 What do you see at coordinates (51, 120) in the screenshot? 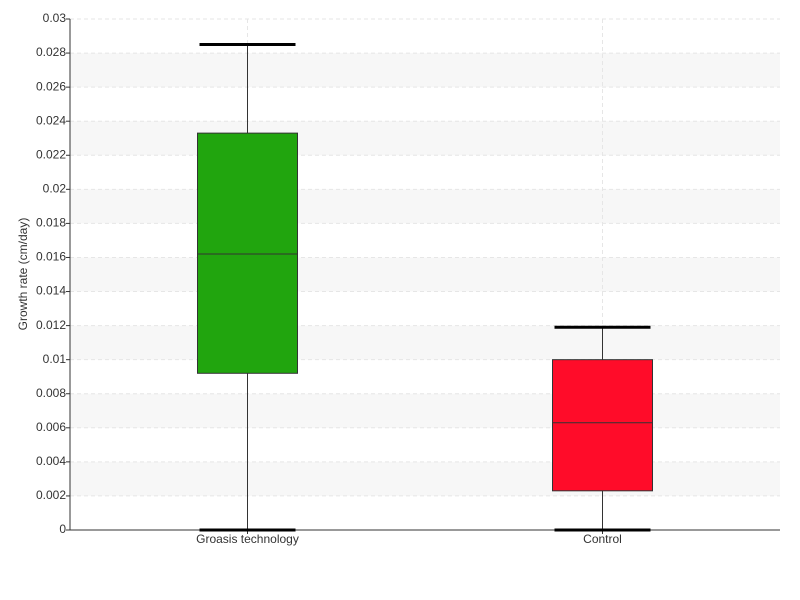
I see `y-tick-label: 0.024` at bounding box center [51, 120].